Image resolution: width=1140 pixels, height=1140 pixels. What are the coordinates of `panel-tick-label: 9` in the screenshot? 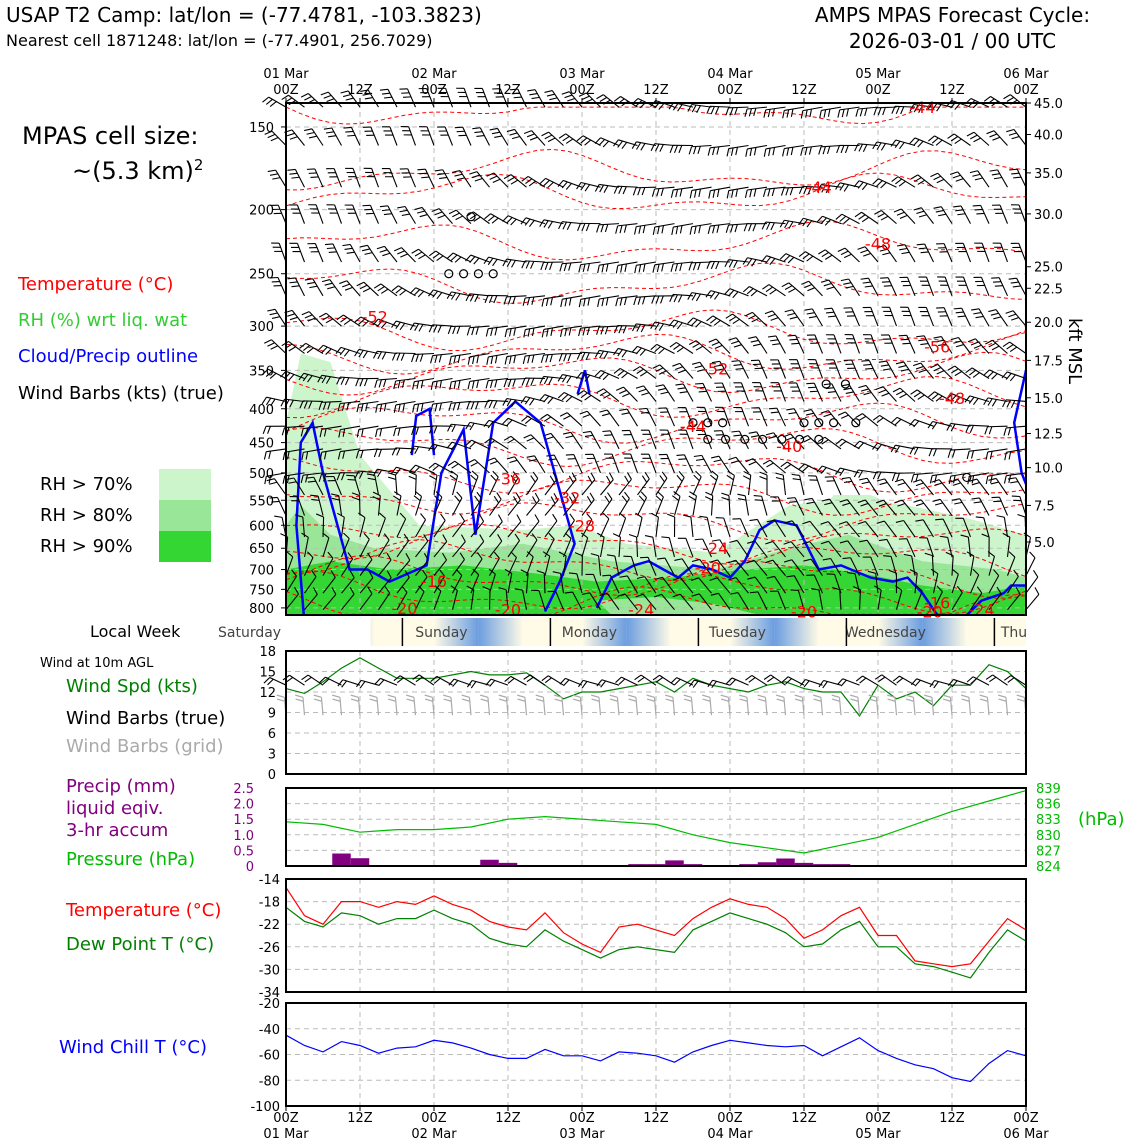 It's located at (272, 714).